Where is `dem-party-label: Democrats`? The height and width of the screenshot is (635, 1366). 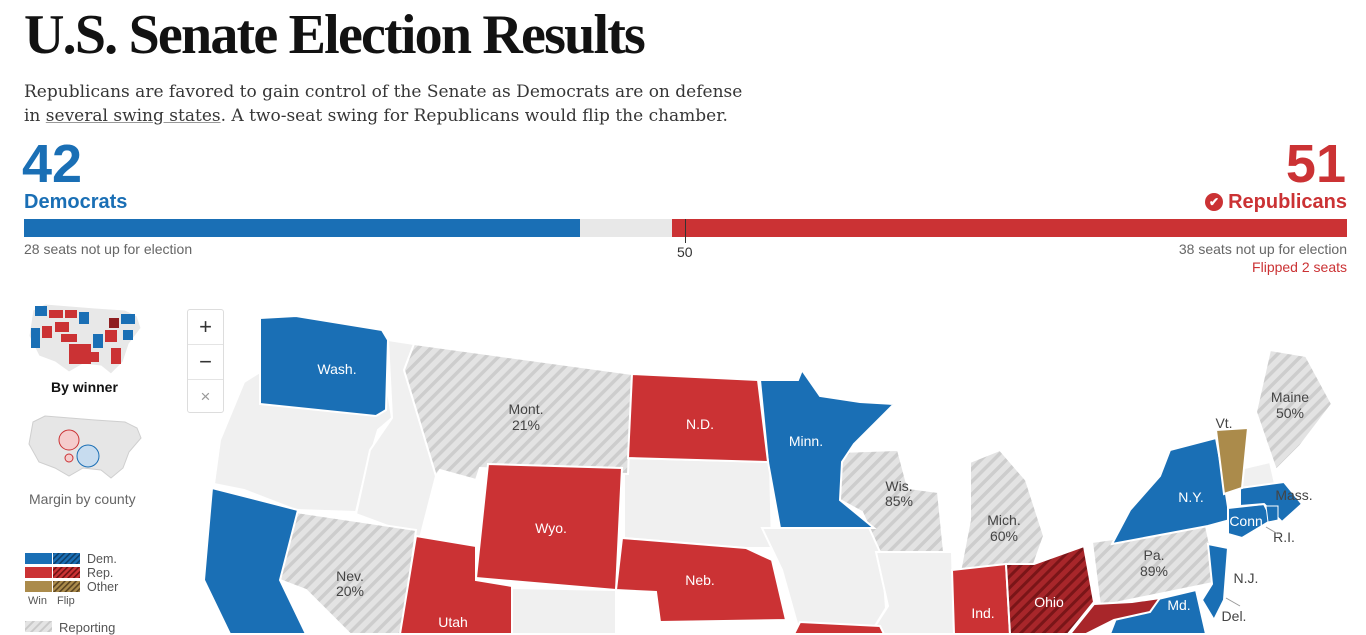
dem-party-label: Democrats is located at coordinates (76, 202).